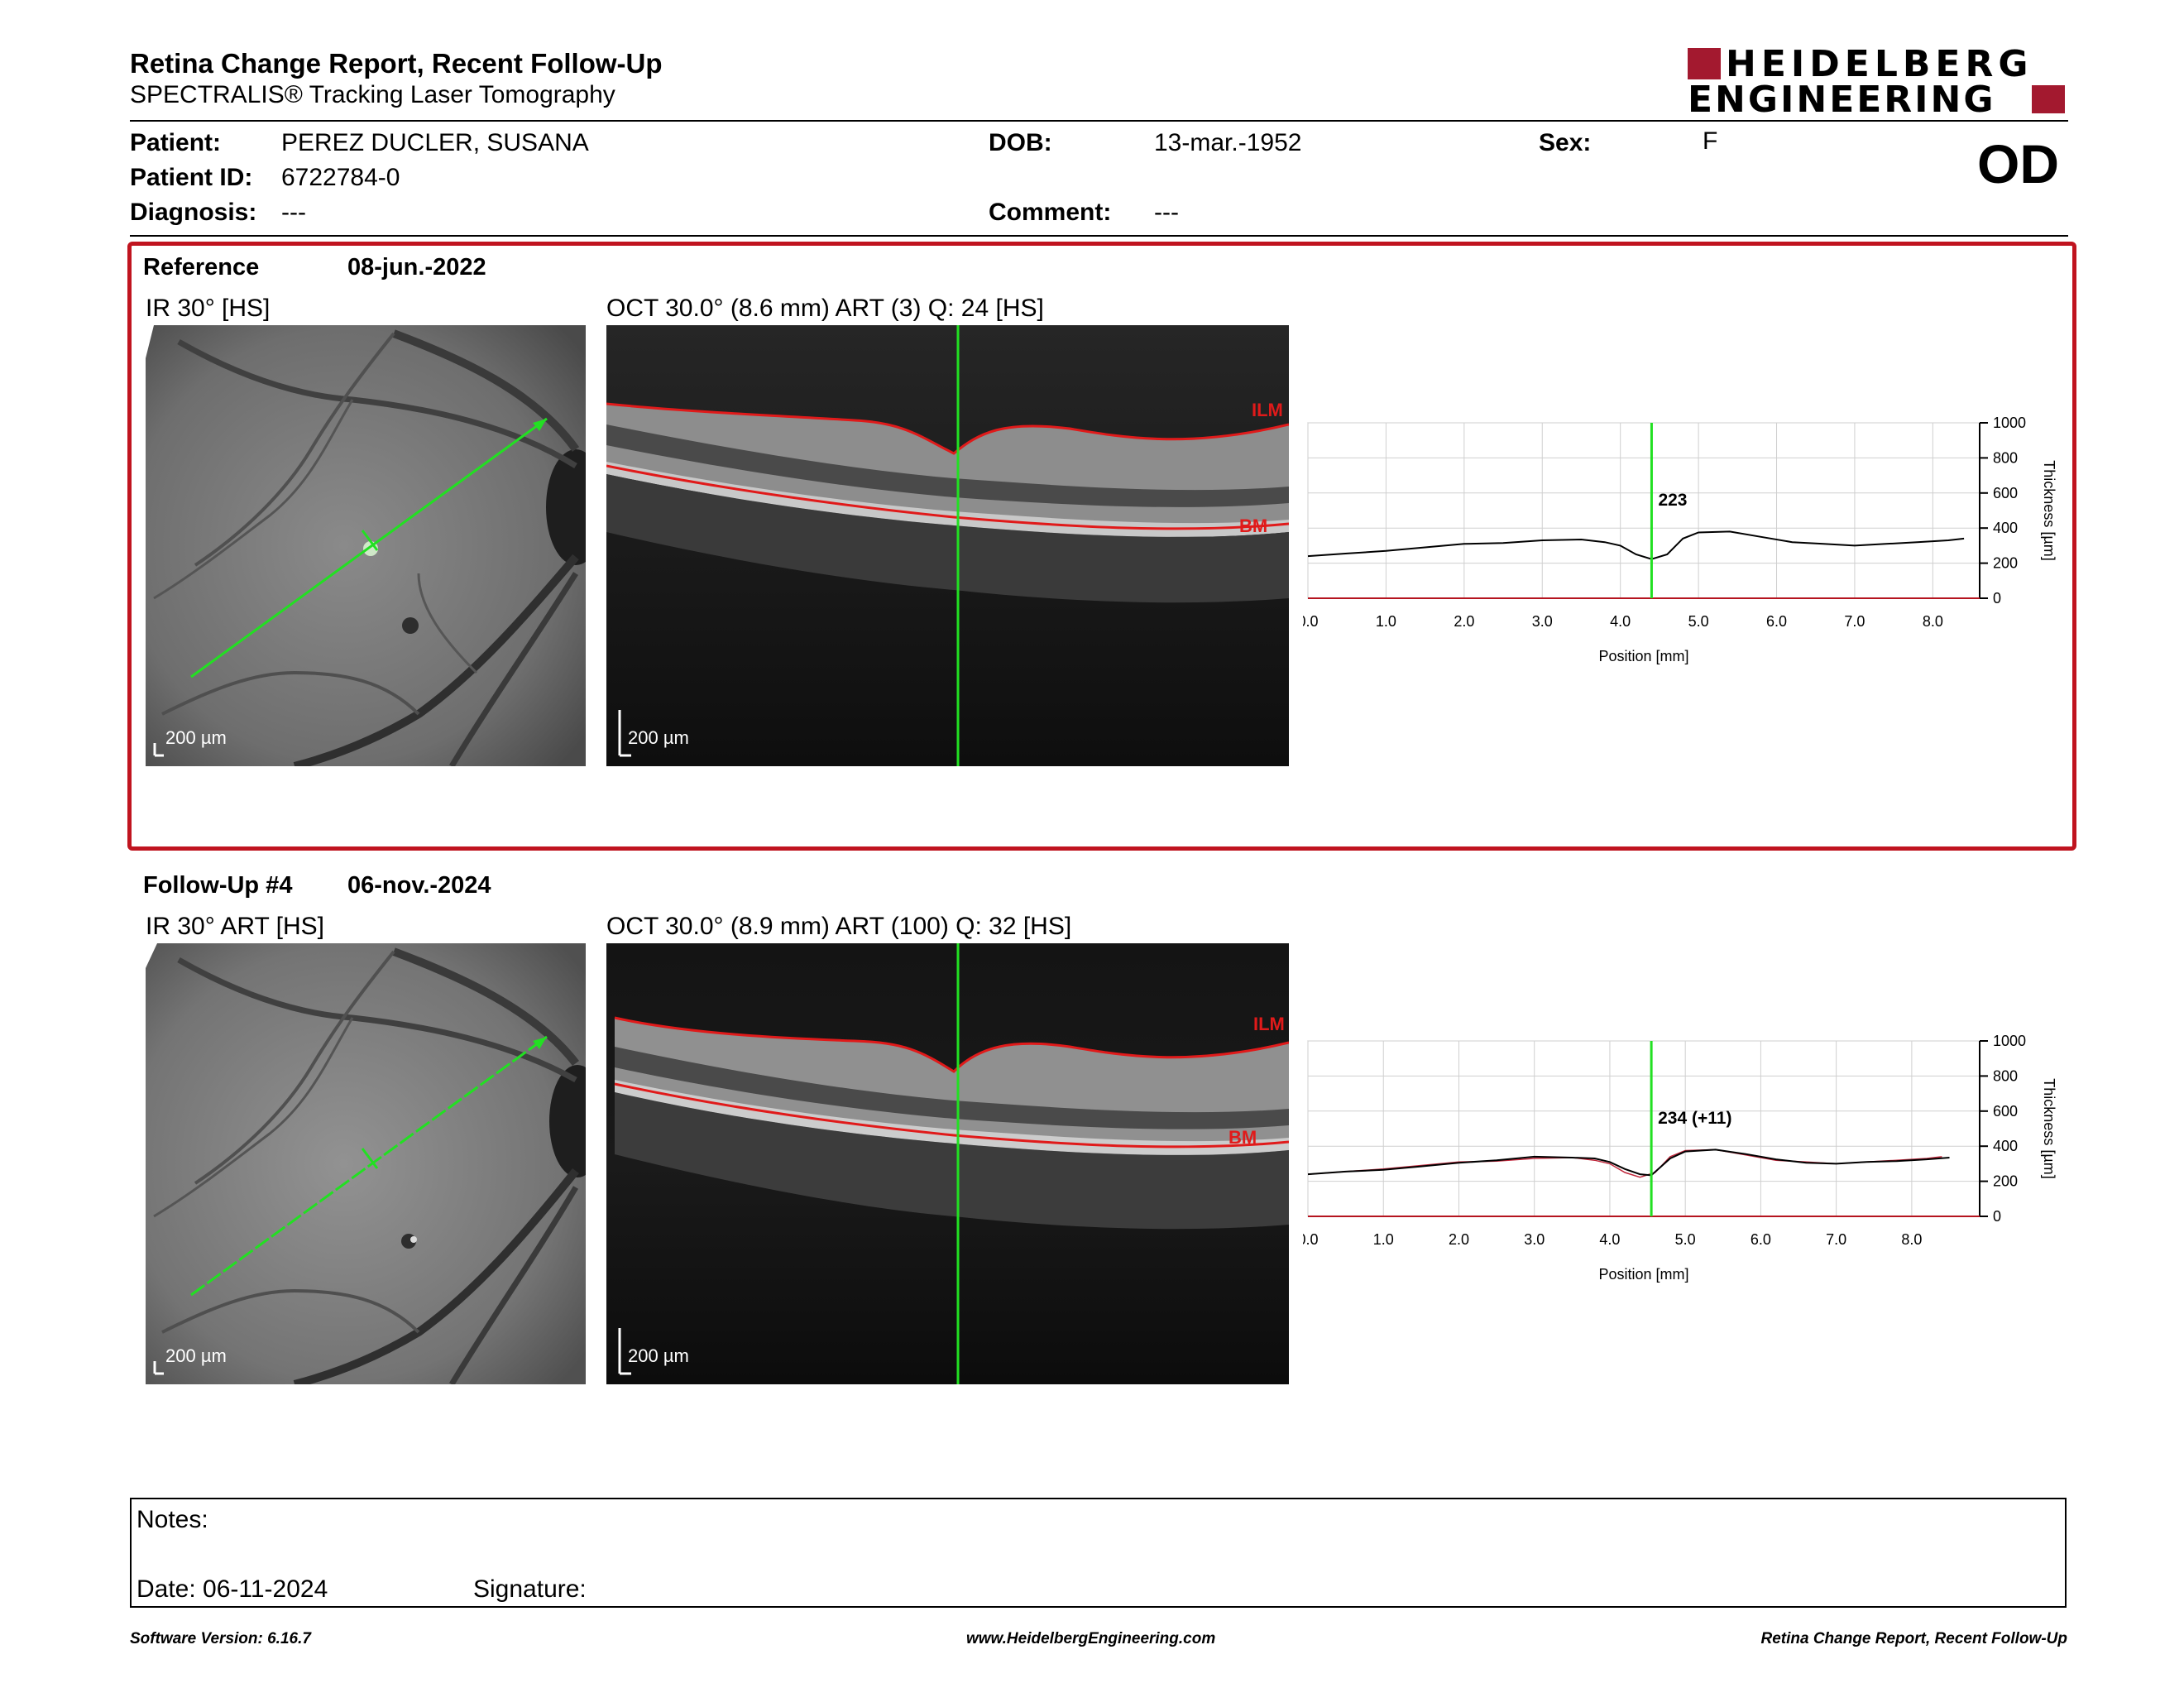  Describe the element at coordinates (1091, 1638) in the screenshot. I see `website-link: www.HeidelbergEngineering.com` at that location.